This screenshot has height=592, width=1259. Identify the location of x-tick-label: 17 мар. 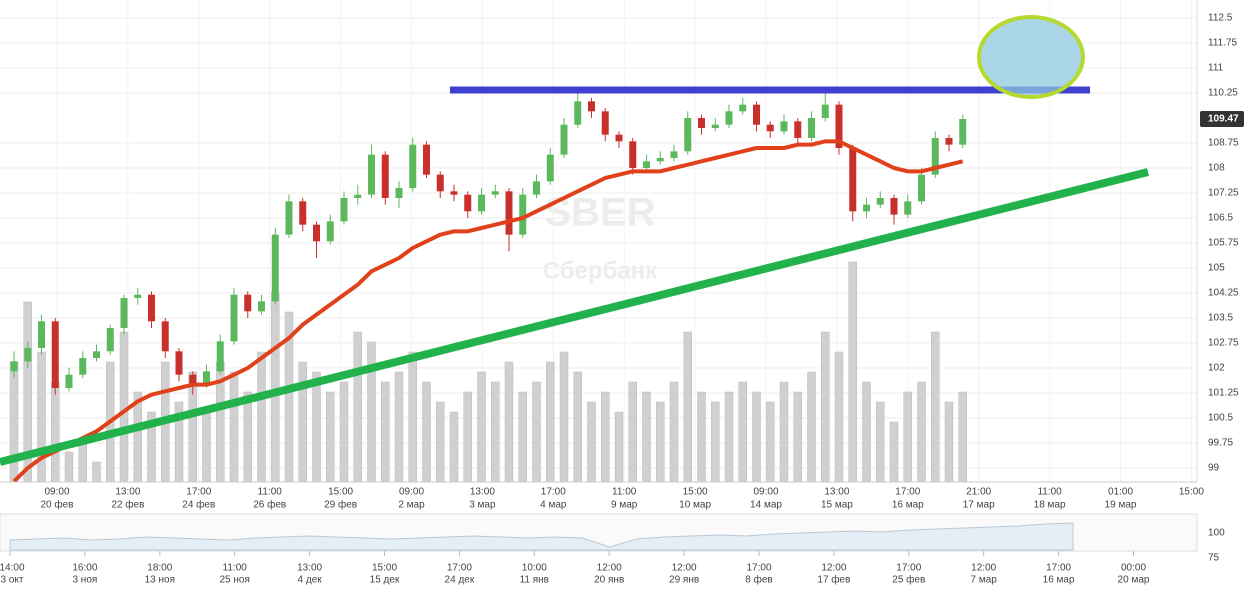
(979, 505).